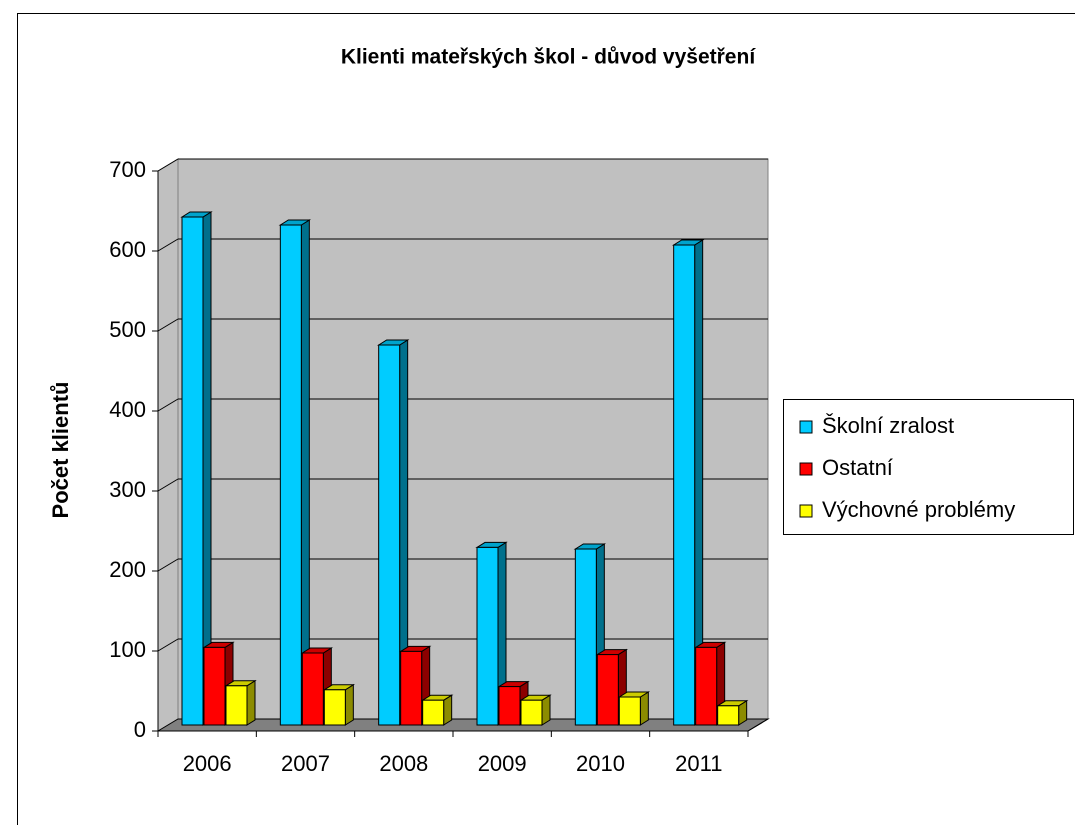  Describe the element at coordinates (207, 763) in the screenshot. I see `x-tick-label: 2006` at that location.